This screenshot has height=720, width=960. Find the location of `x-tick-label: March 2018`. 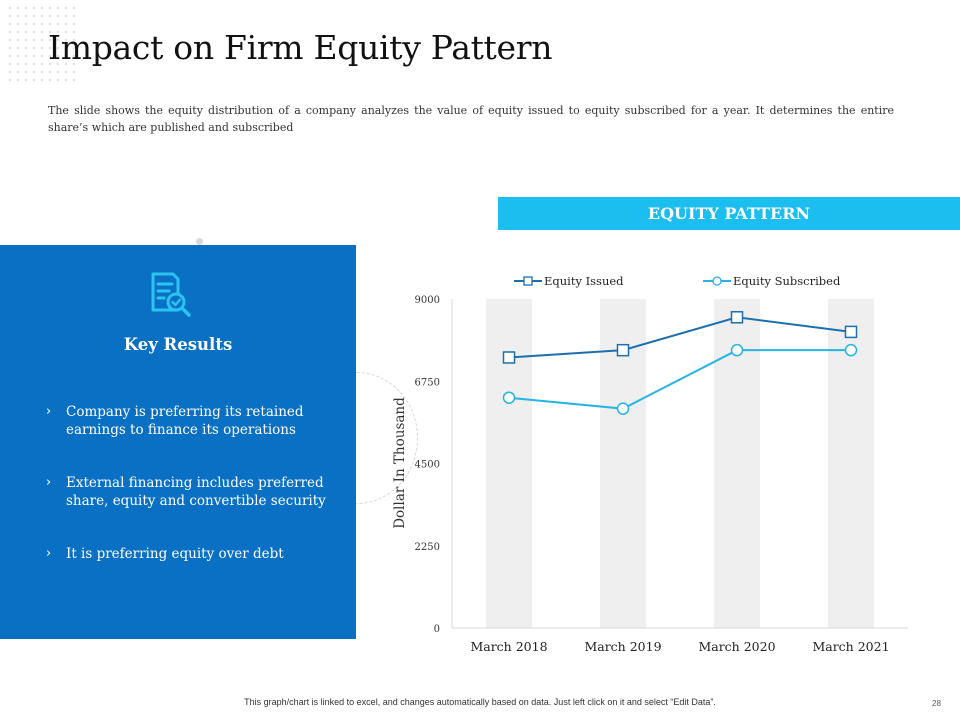

x-tick-label: March 2018 is located at coordinates (508, 646).